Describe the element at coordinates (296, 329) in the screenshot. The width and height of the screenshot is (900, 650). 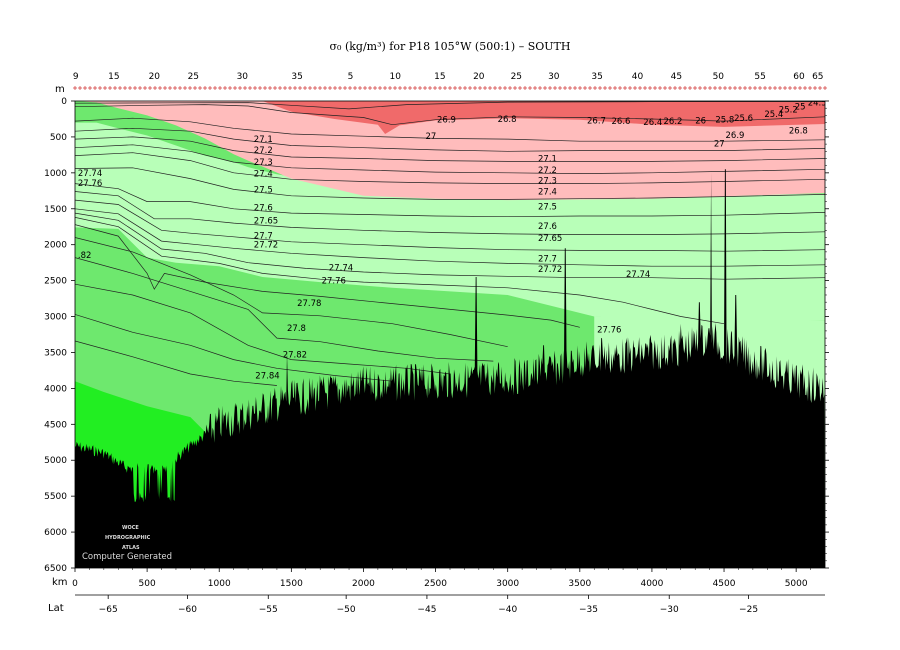
I see `contour-label: 27.8` at that location.